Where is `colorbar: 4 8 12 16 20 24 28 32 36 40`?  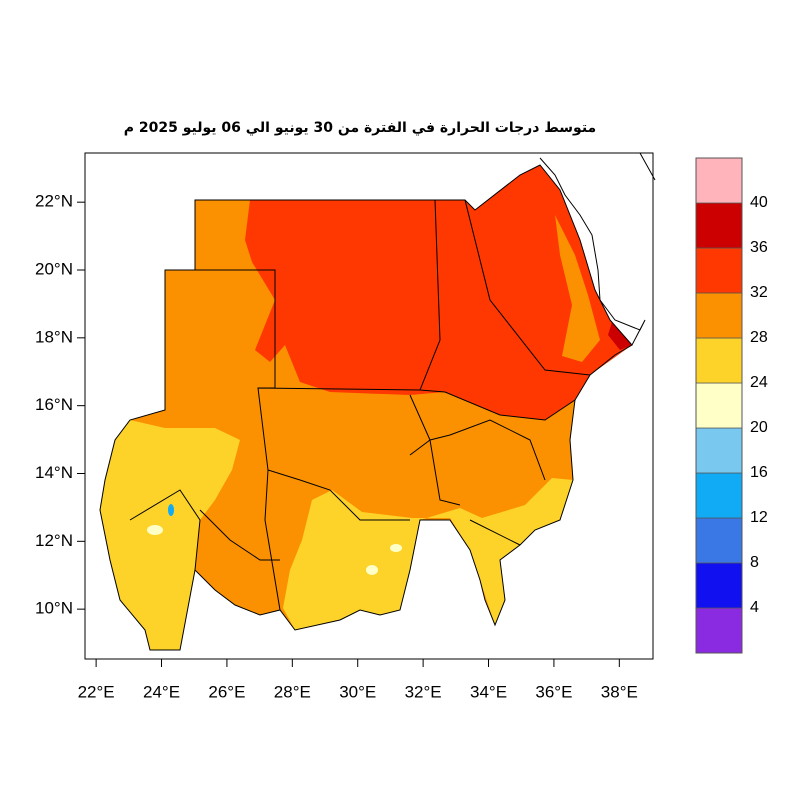
colorbar: 4 8 12 16 20 24 28 32 36 40 is located at coordinates (731, 405).